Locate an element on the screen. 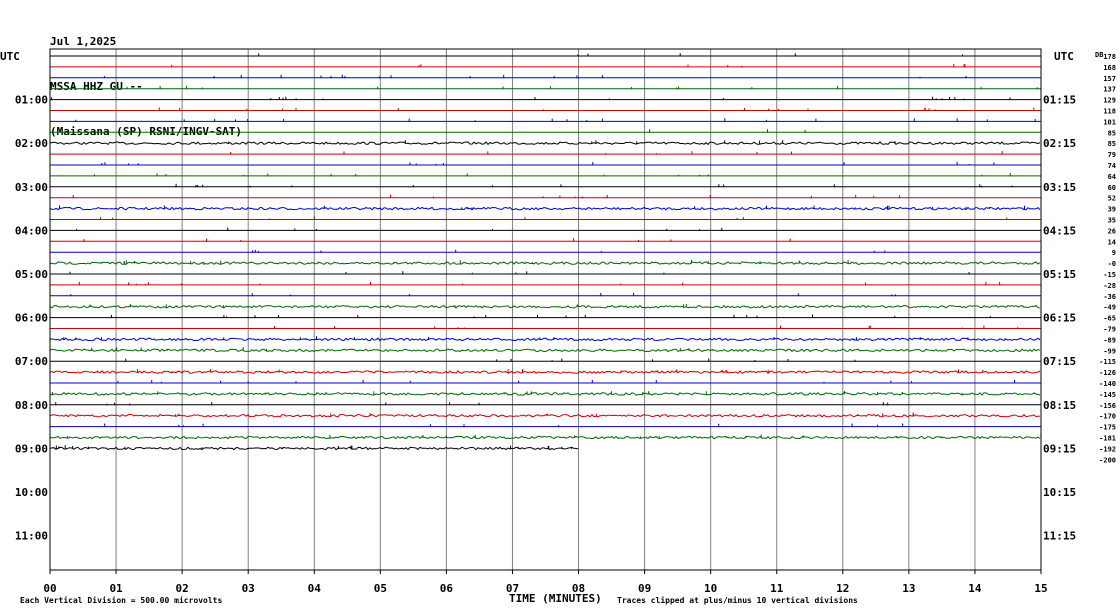  right-scale-value: 101 is located at coordinates (1109, 122).